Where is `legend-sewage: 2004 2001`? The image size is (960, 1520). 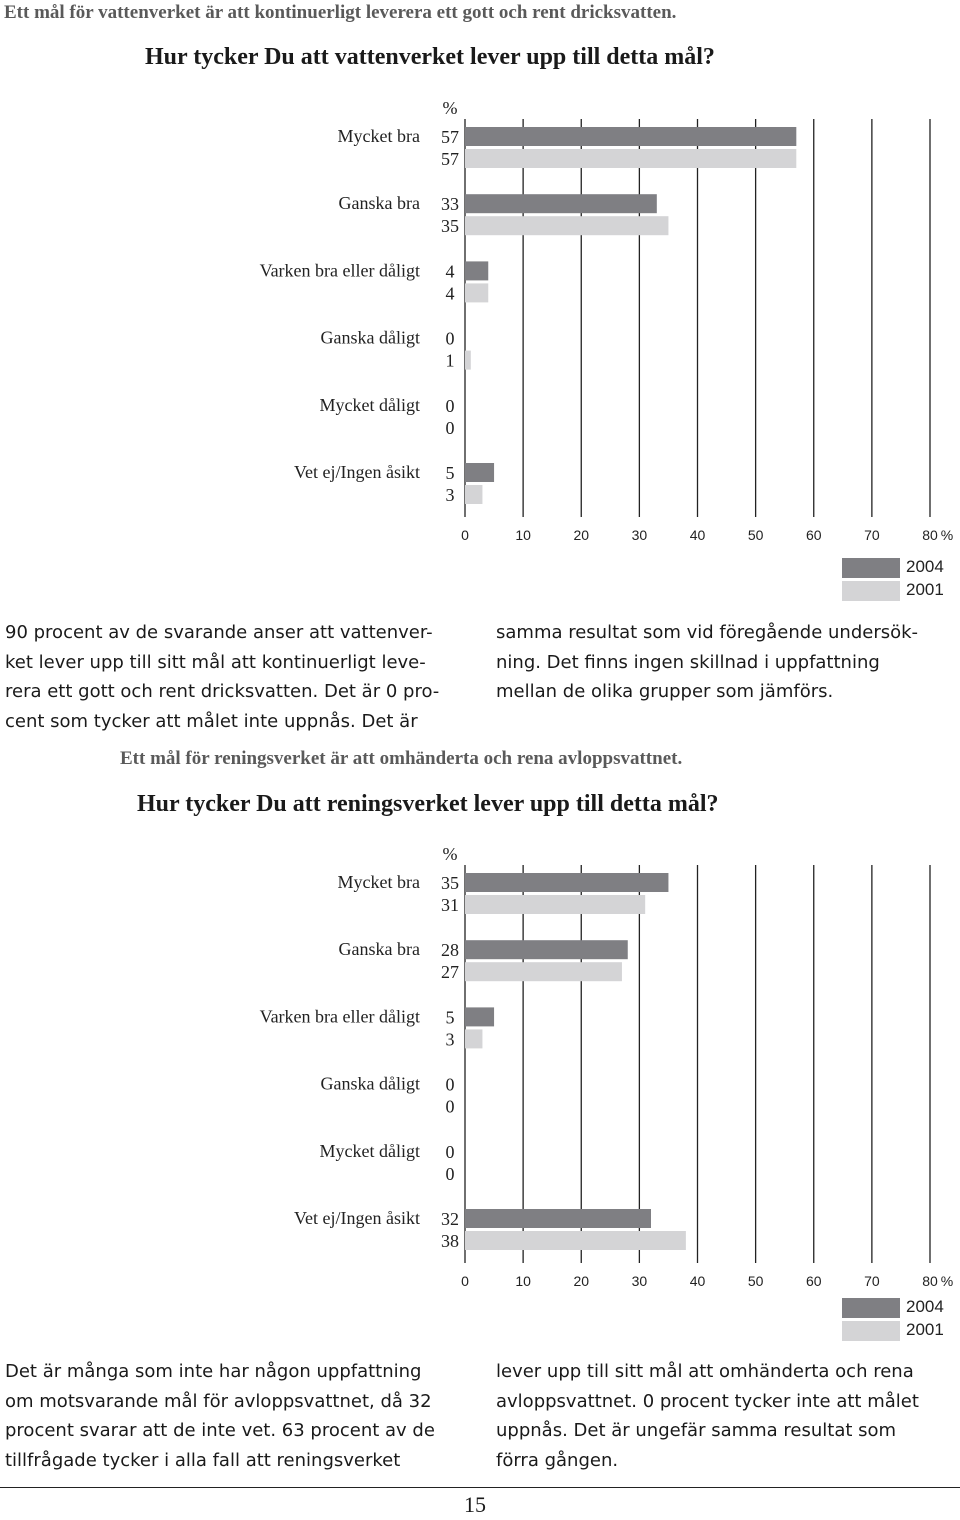
legend-sewage: 2004 2001 is located at coordinates (901, 1320).